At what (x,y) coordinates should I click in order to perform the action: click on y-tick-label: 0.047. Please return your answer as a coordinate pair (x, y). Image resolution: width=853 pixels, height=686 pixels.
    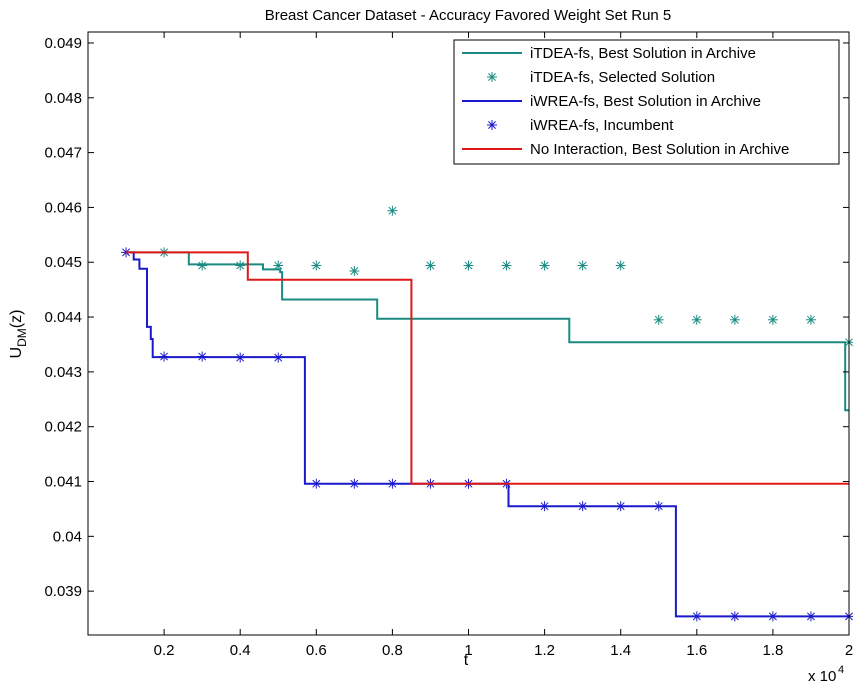
    Looking at the image, I should click on (63, 153).